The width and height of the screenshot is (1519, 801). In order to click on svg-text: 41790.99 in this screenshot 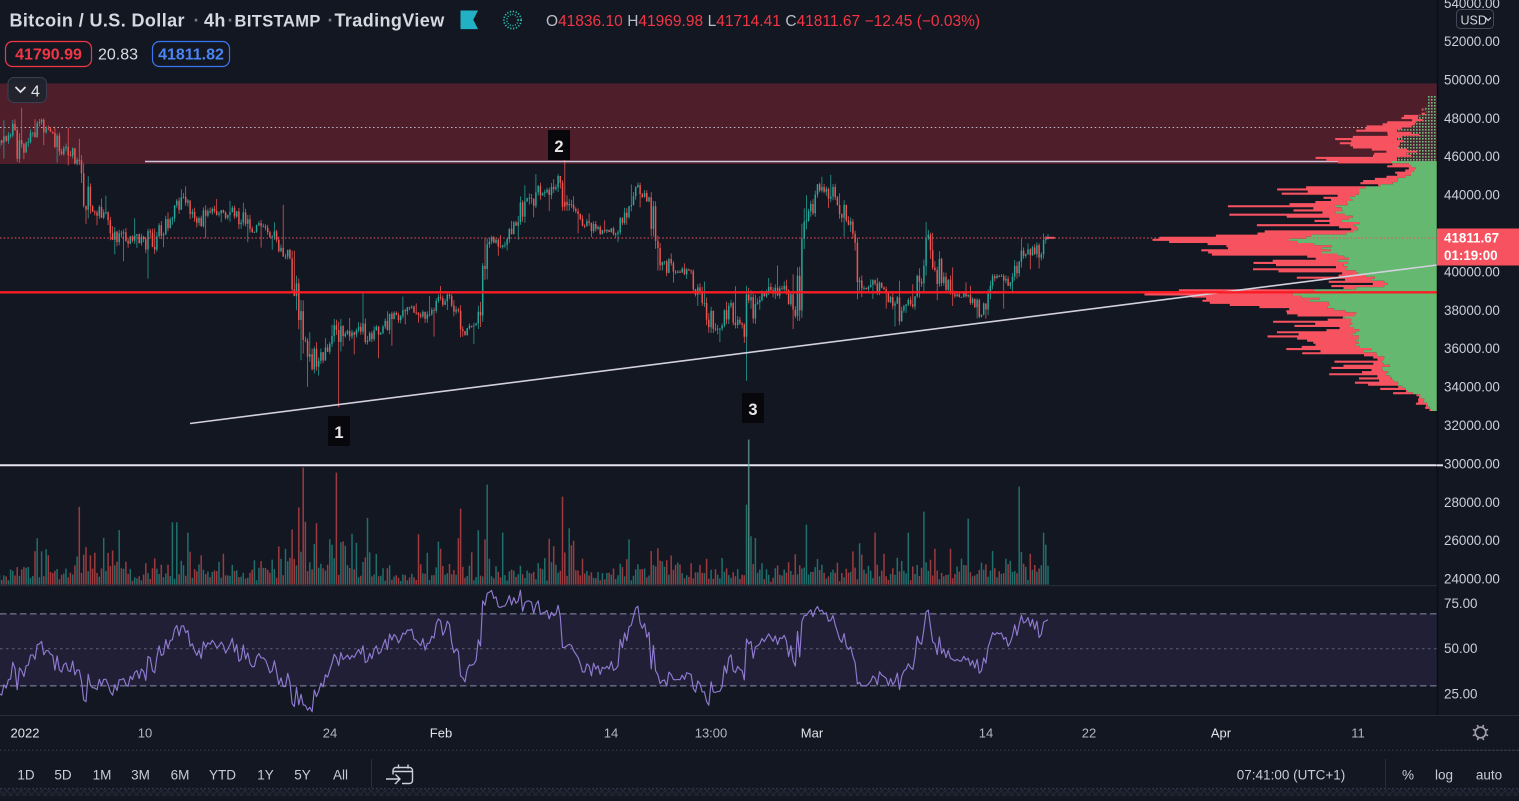, I will do `click(48, 55)`.